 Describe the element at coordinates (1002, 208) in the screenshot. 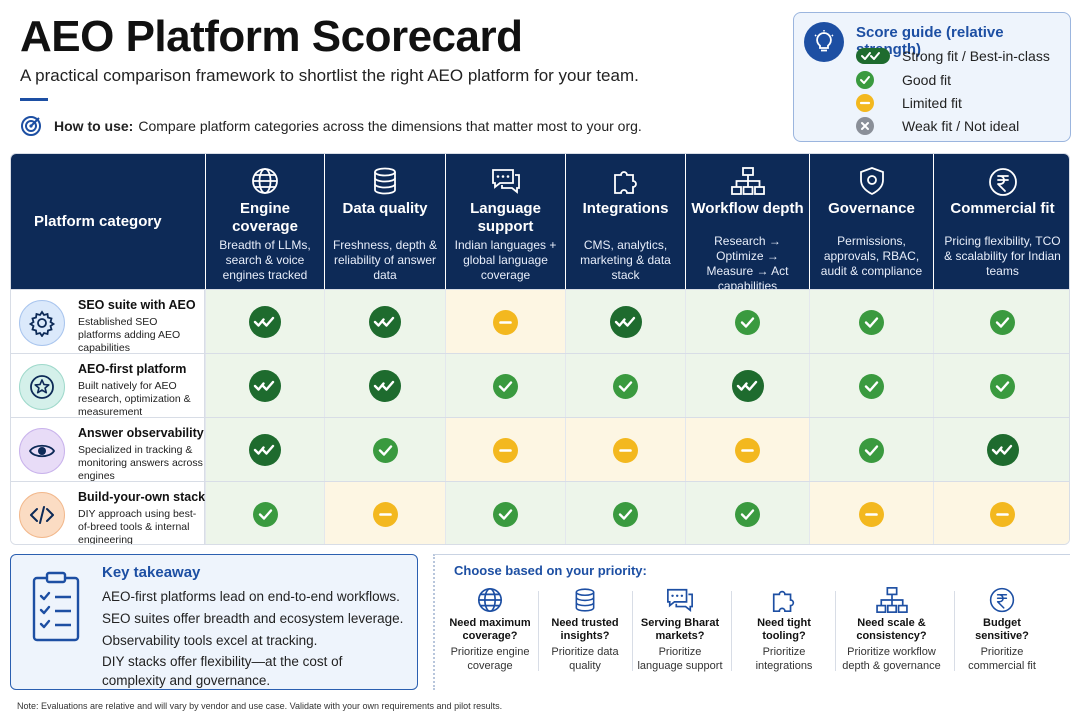

I see `col-name: Commercial fit` at that location.